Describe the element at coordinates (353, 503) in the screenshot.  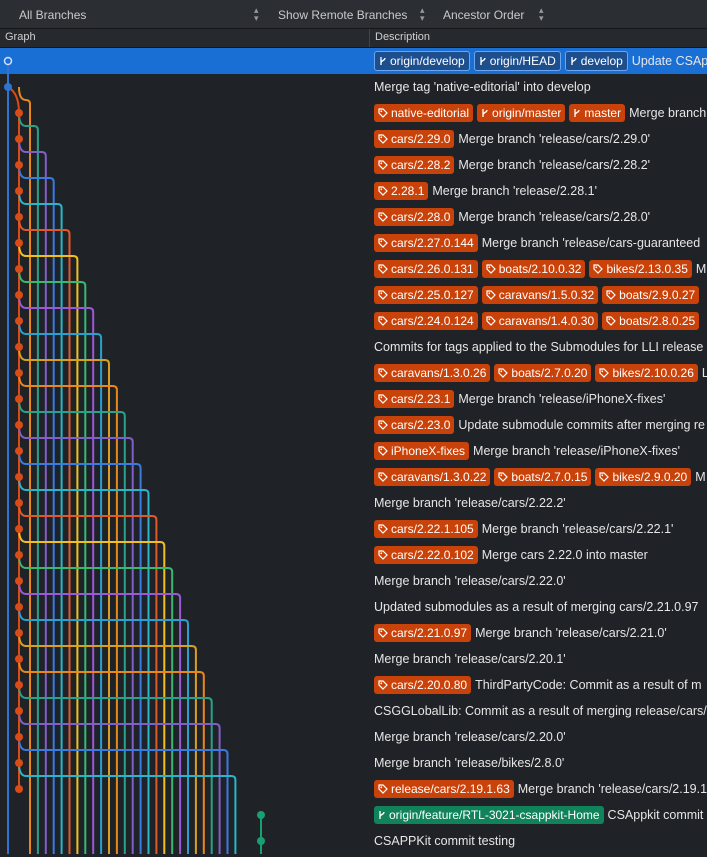
I see `commit-row: Merge branch 'release/cars/2.22.2'` at that location.